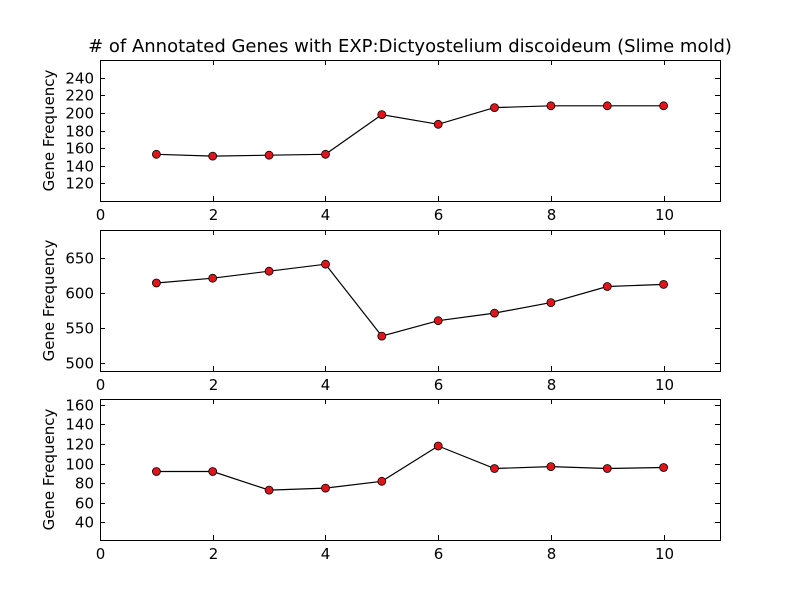  What do you see at coordinates (79, 329) in the screenshot?
I see `y-tick-label: 550` at bounding box center [79, 329].